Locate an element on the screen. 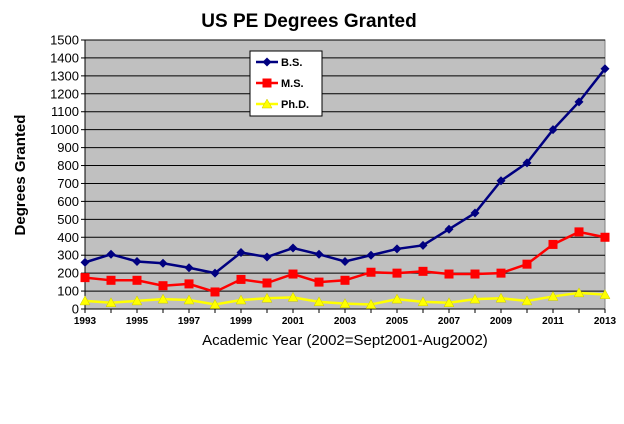 The image size is (624, 424). y-tick-label: 500 is located at coordinates (68, 219).